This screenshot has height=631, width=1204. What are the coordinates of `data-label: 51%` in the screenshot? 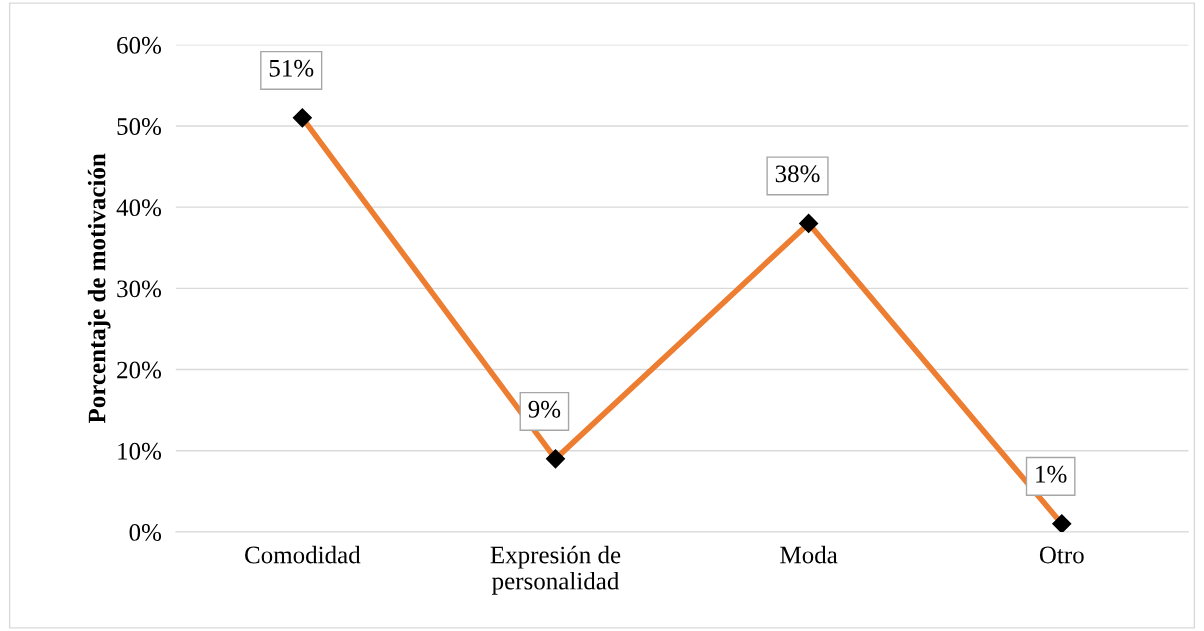 It's located at (291, 68).